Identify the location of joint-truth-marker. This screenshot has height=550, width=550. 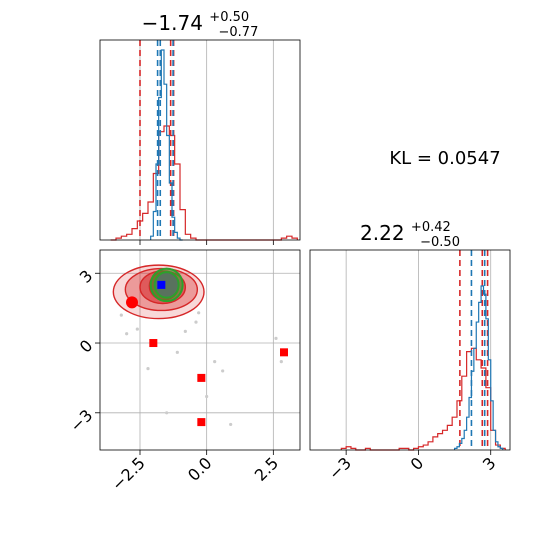
(161, 284).